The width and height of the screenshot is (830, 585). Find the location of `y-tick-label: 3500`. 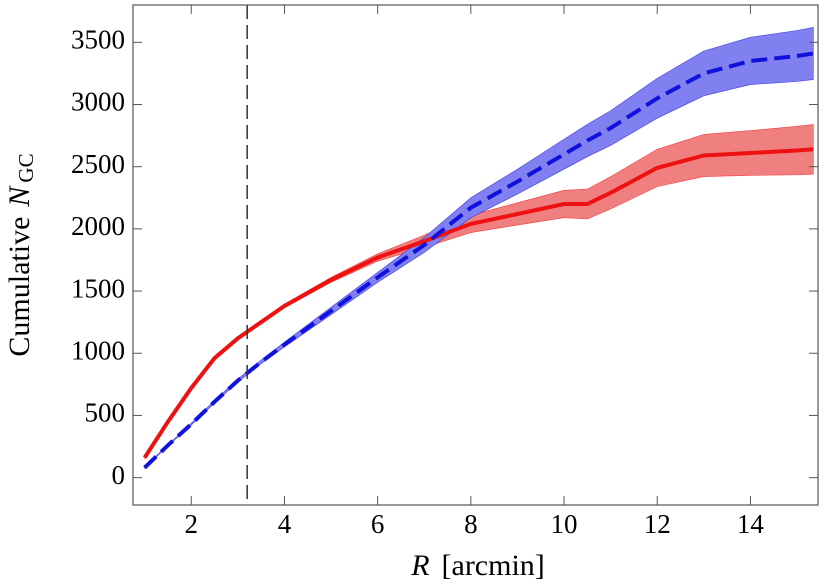

y-tick-label: 3500 is located at coordinates (98, 40).